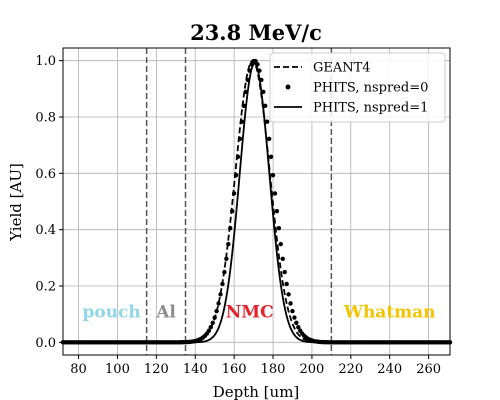  I want to click on x-axis-label: Depth [um], so click(256, 391).